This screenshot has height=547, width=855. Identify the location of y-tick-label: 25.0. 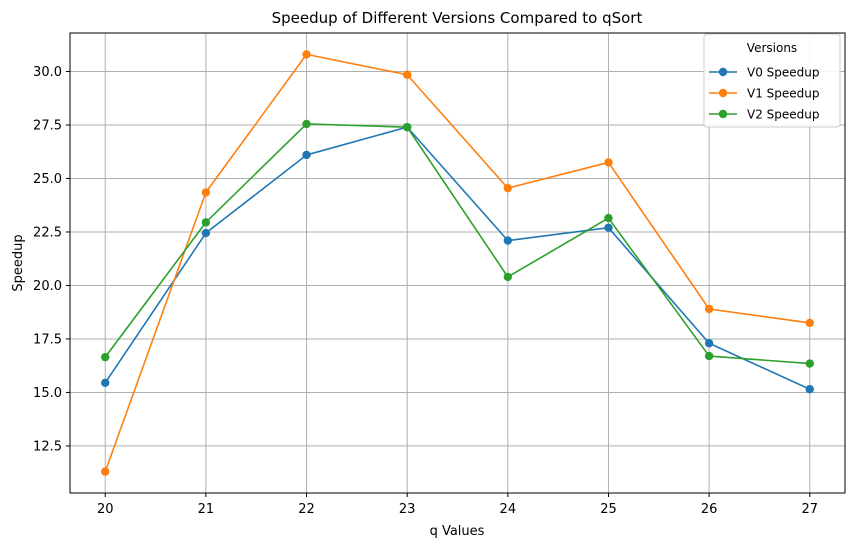
(47, 179).